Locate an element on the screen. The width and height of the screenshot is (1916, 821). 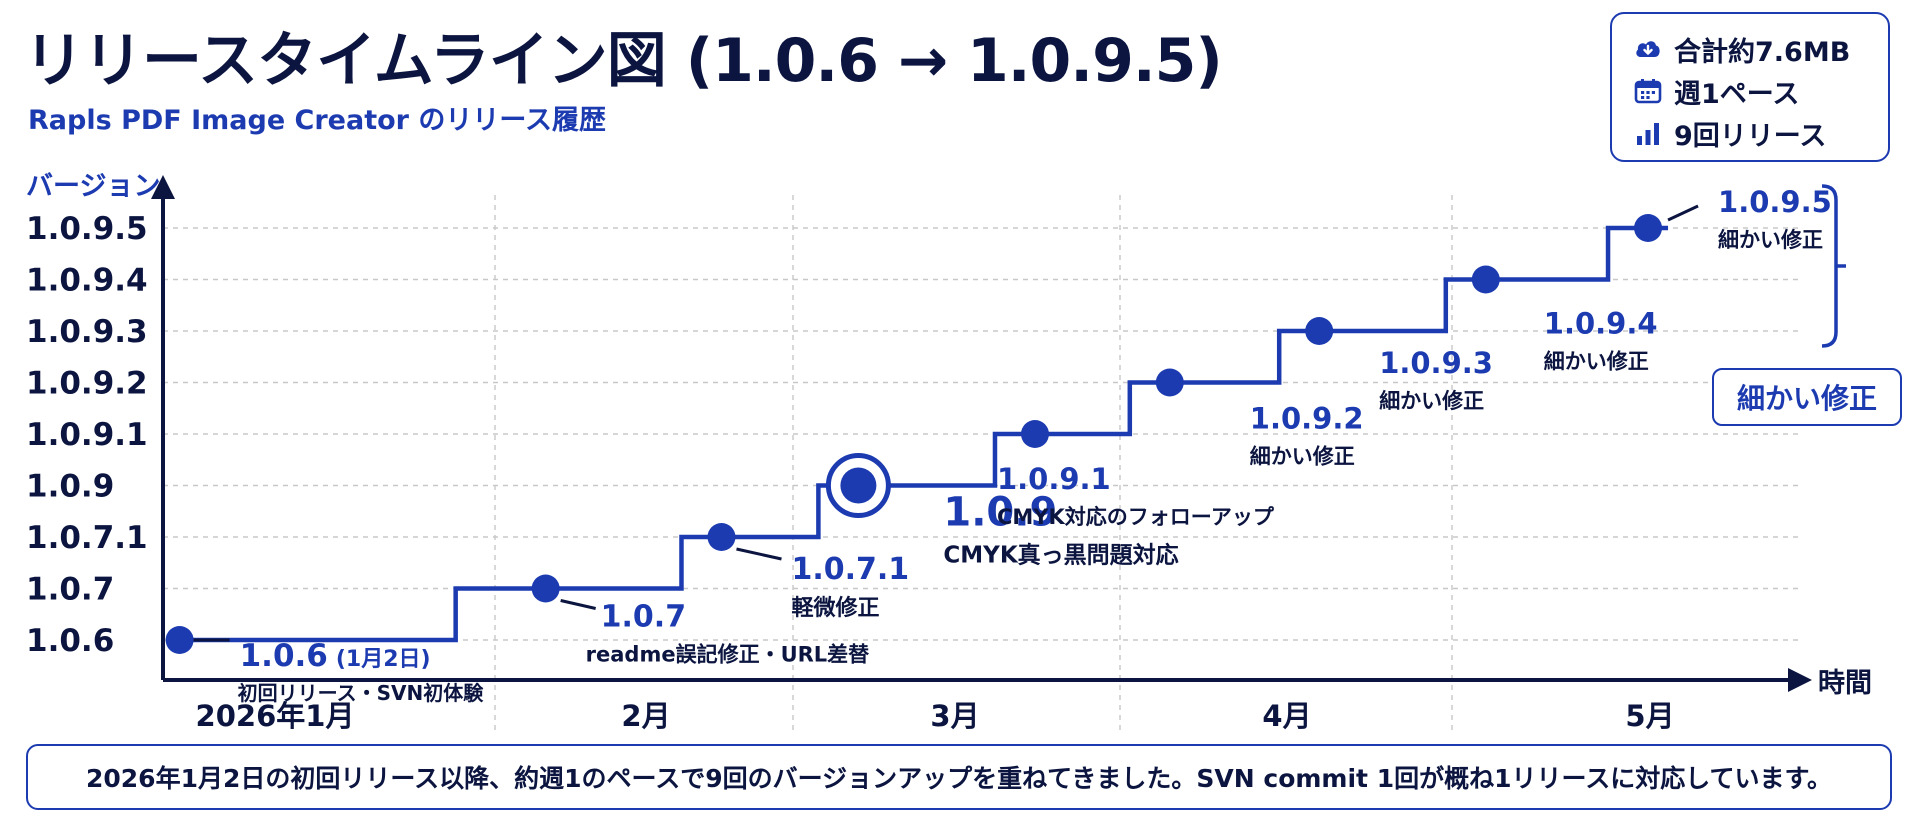
release-version-label: 1.0.7 is located at coordinates (643, 617).